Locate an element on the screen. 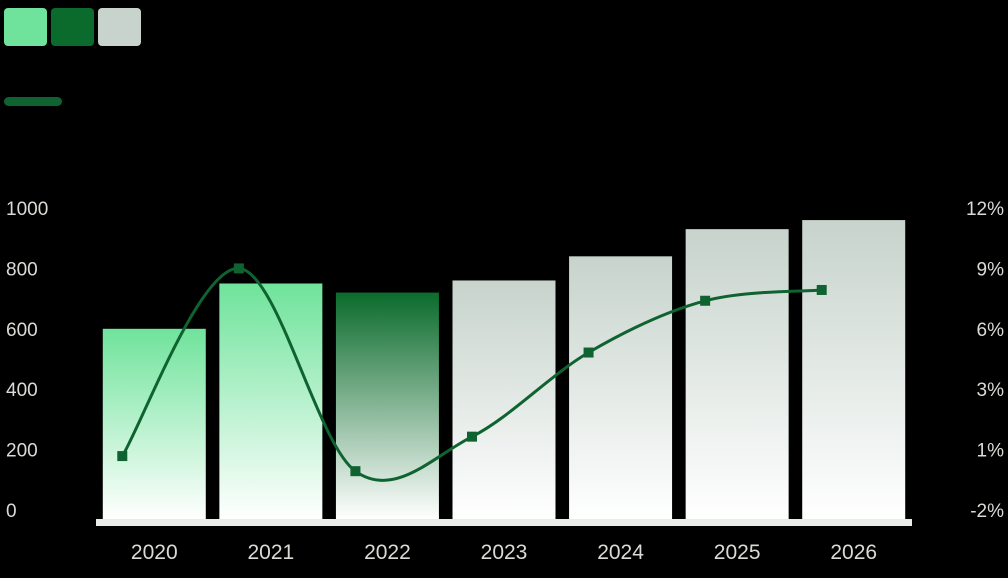 The width and height of the screenshot is (1008, 578). y-axis-right: -2% 1% 3% 6% 9% 12% is located at coordinates (985, 360).